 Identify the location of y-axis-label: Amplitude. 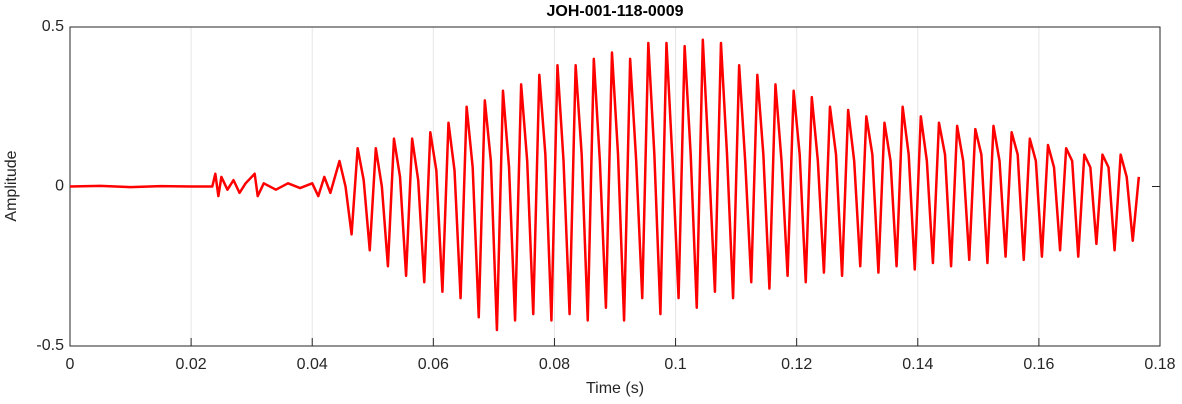
(11, 185).